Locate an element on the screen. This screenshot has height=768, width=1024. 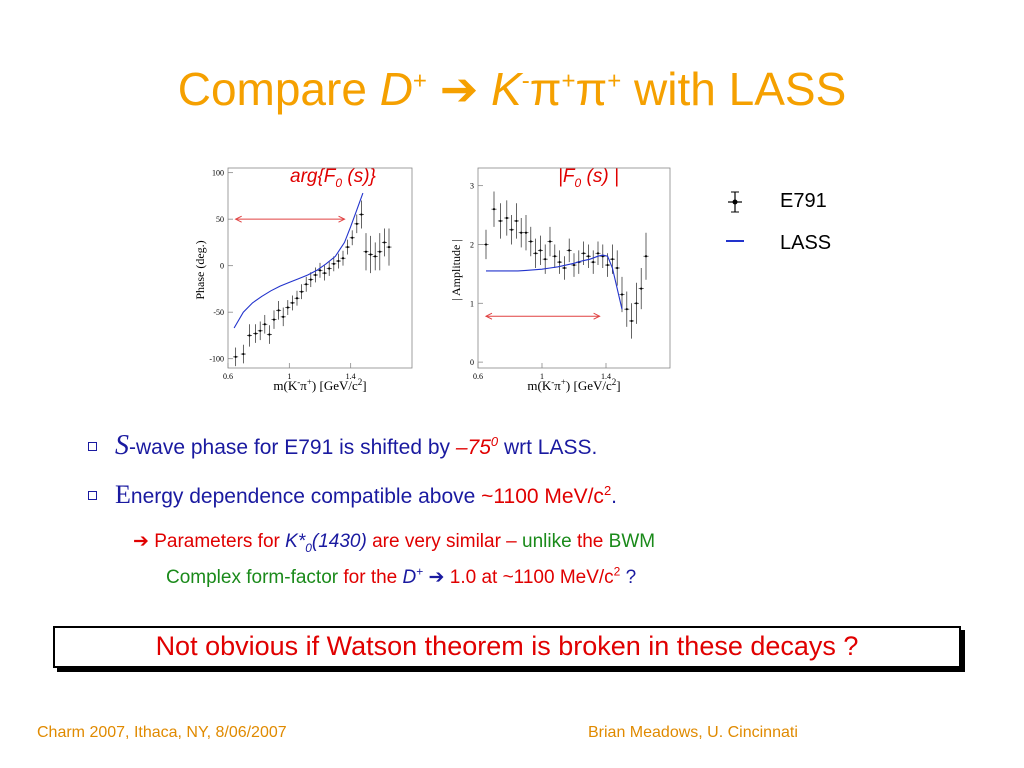
legend-lass-label: LASS is located at coordinates (806, 243).